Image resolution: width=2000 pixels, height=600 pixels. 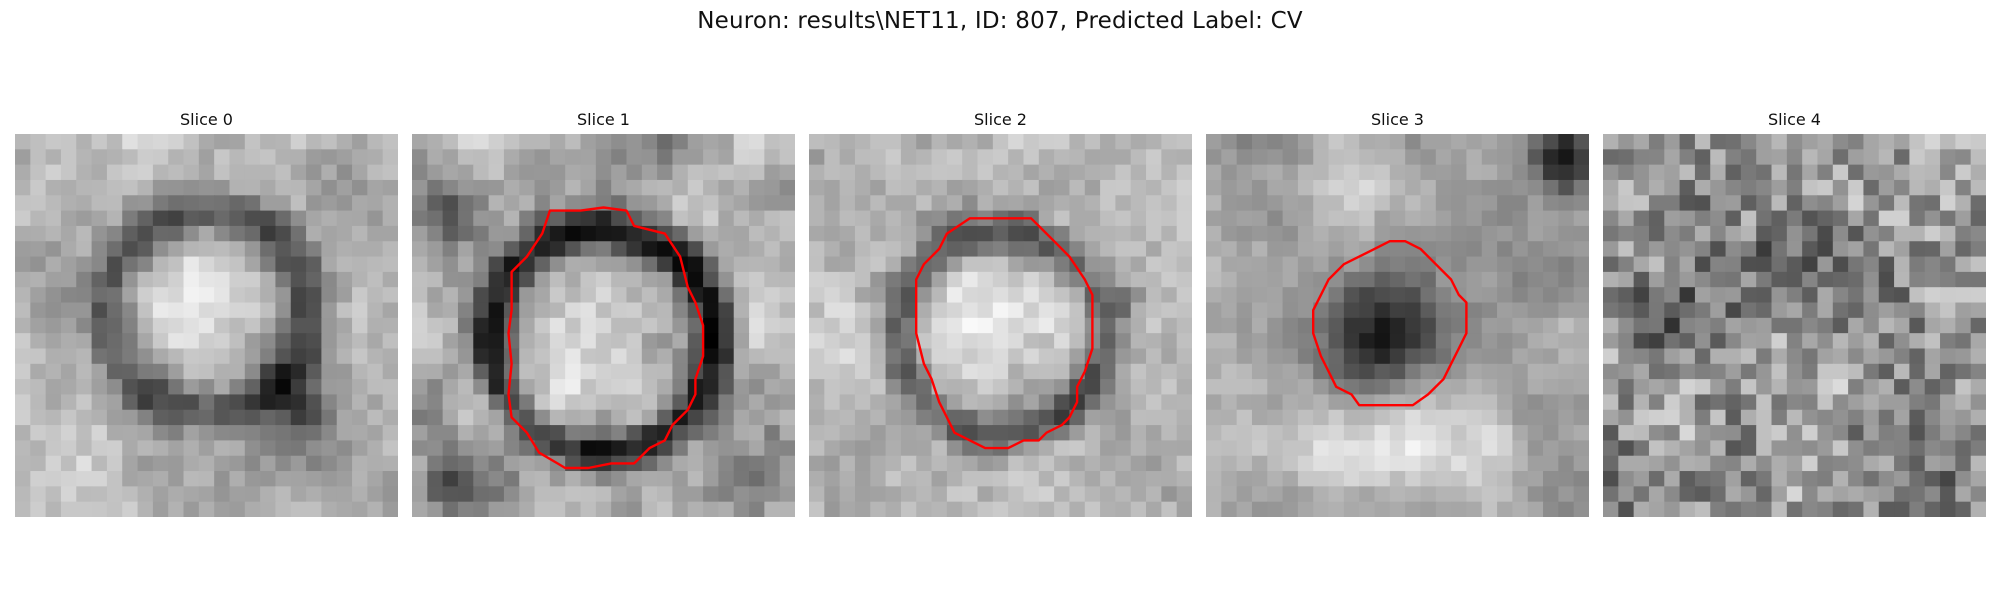 I want to click on slice-title: Slice 2, so click(x=1000, y=120).